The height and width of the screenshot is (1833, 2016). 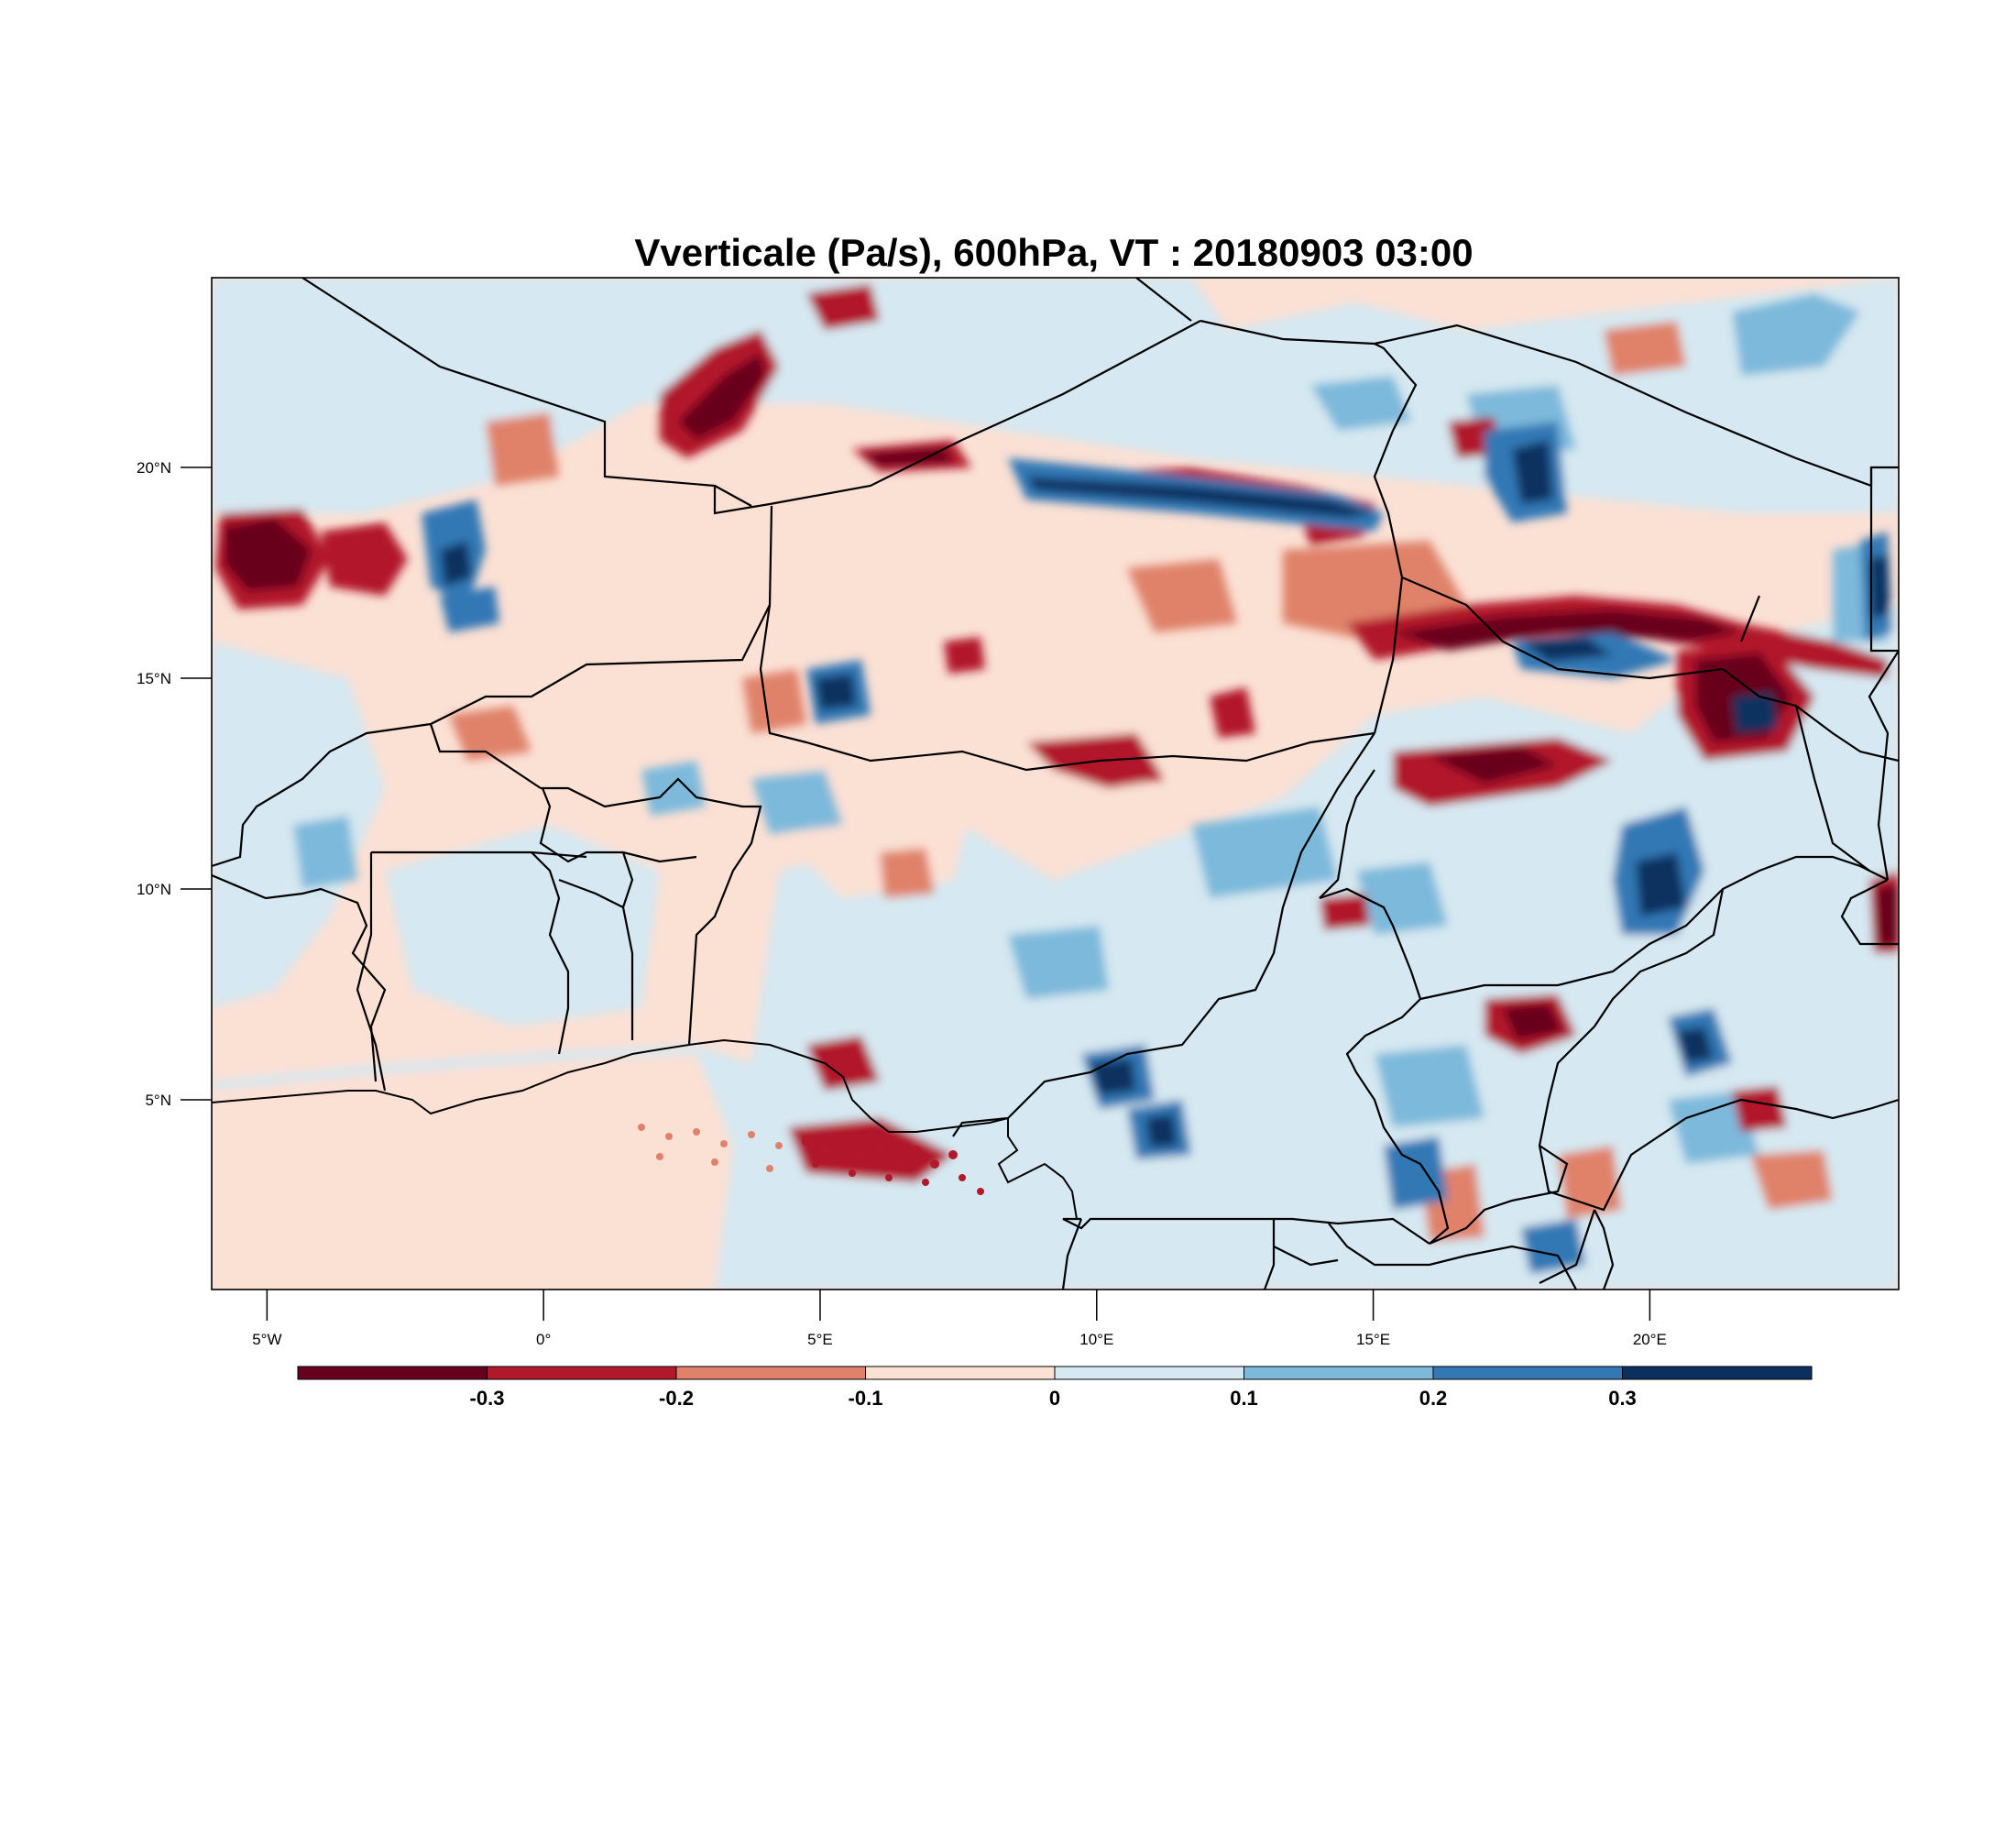 What do you see at coordinates (866, 1398) in the screenshot?
I see `colorbar-label: -0.1` at bounding box center [866, 1398].